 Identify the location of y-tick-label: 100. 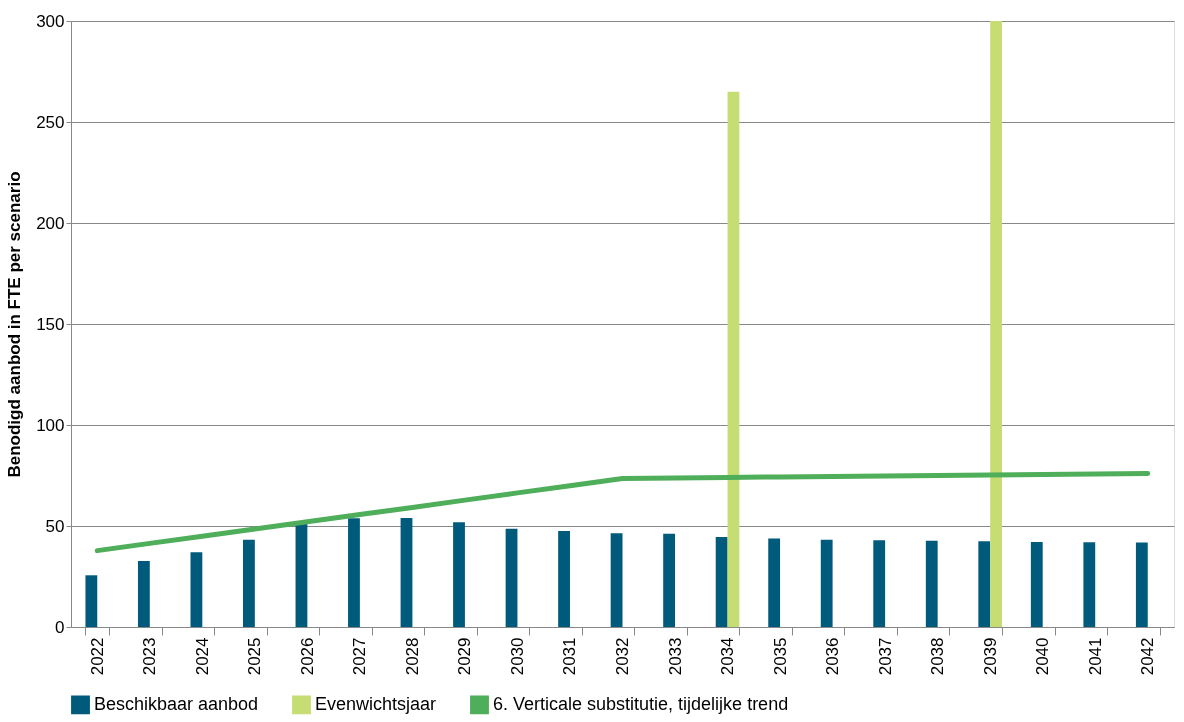
(50, 425).